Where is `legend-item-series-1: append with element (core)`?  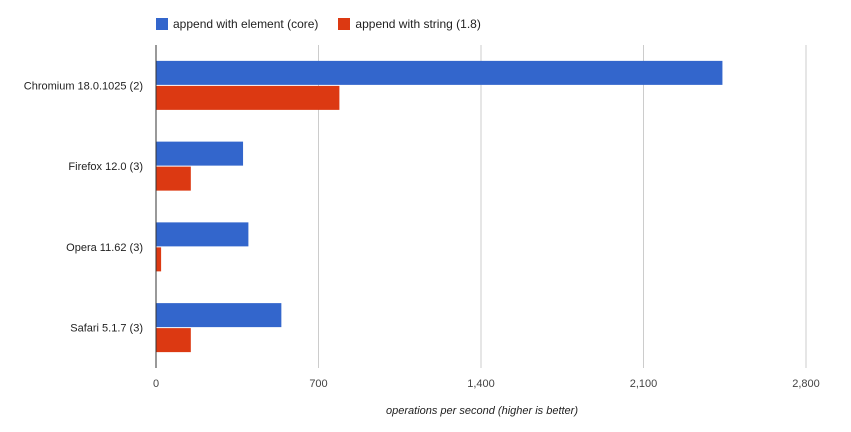 legend-item-series-1: append with element (core) is located at coordinates (237, 24).